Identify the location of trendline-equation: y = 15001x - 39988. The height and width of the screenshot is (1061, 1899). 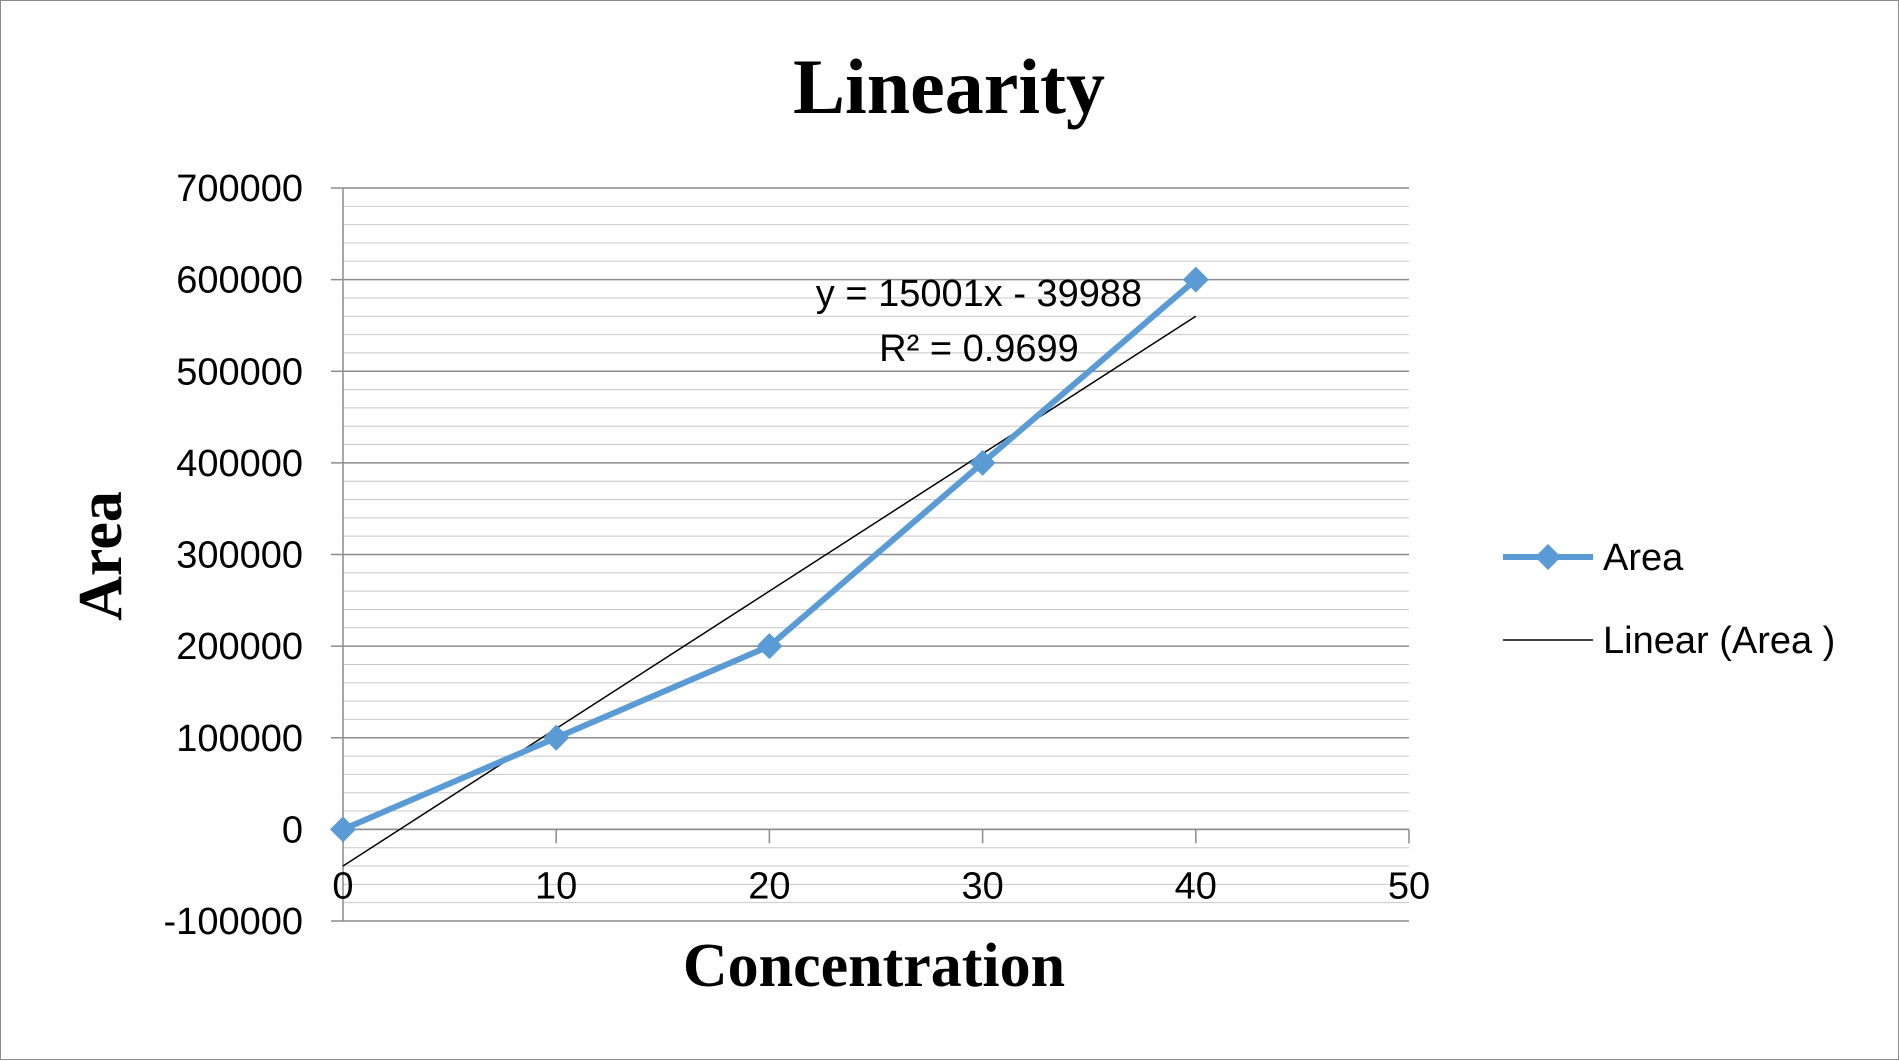
(979, 294).